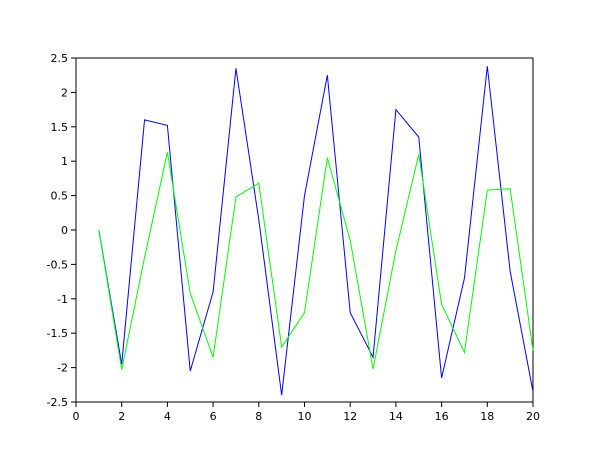  I want to click on y-tick-label: -1.5, so click(57, 333).